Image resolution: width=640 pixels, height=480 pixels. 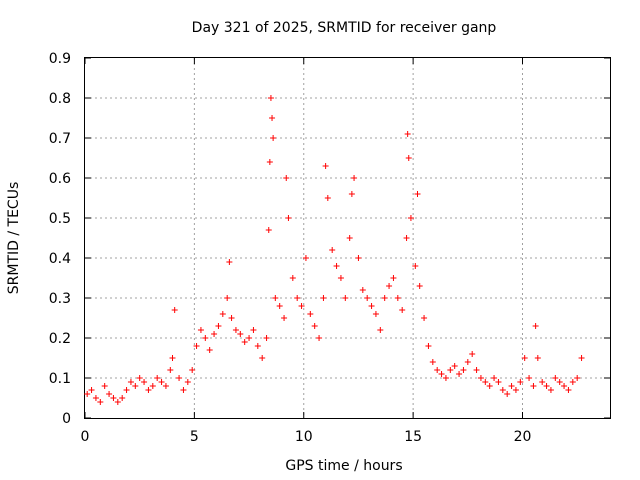 What do you see at coordinates (523, 437) in the screenshot?
I see `x-tick-label: 20` at bounding box center [523, 437].